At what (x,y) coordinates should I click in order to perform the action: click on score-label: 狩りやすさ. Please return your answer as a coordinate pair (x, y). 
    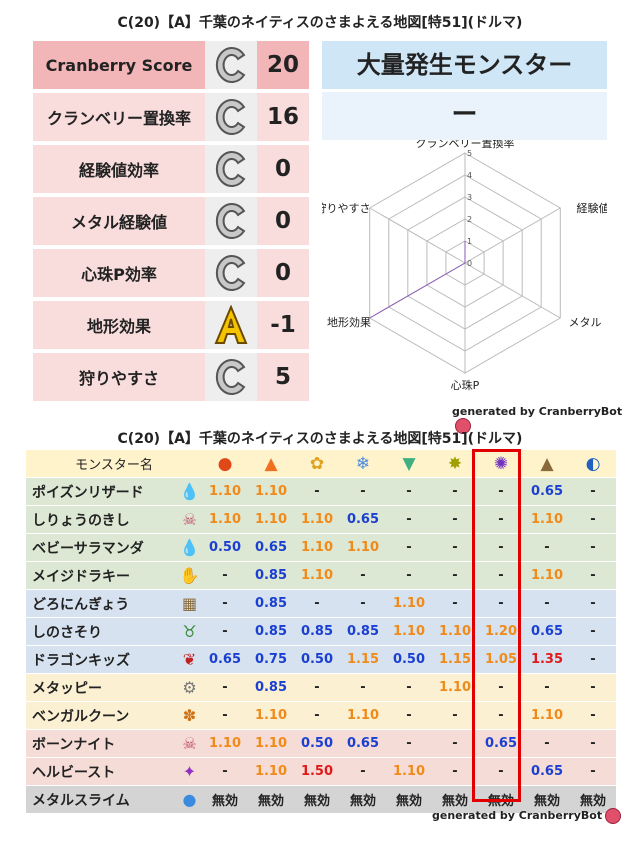
    Looking at the image, I should click on (119, 377).